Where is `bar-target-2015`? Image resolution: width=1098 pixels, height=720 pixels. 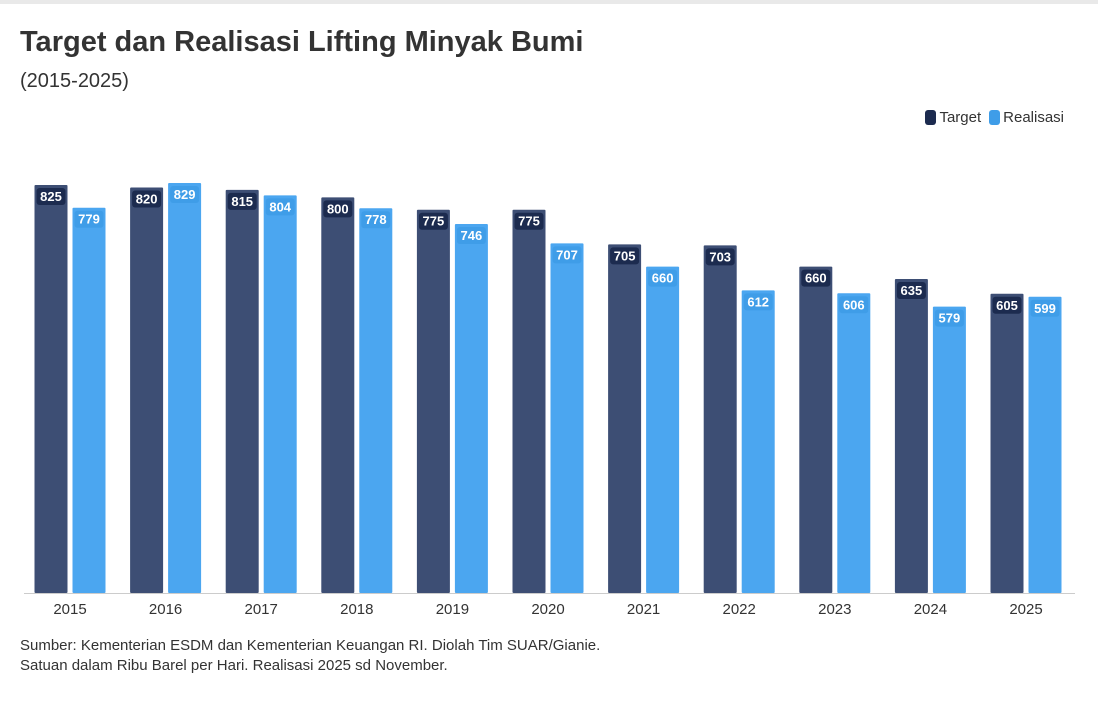 bar-target-2015 is located at coordinates (51, 389).